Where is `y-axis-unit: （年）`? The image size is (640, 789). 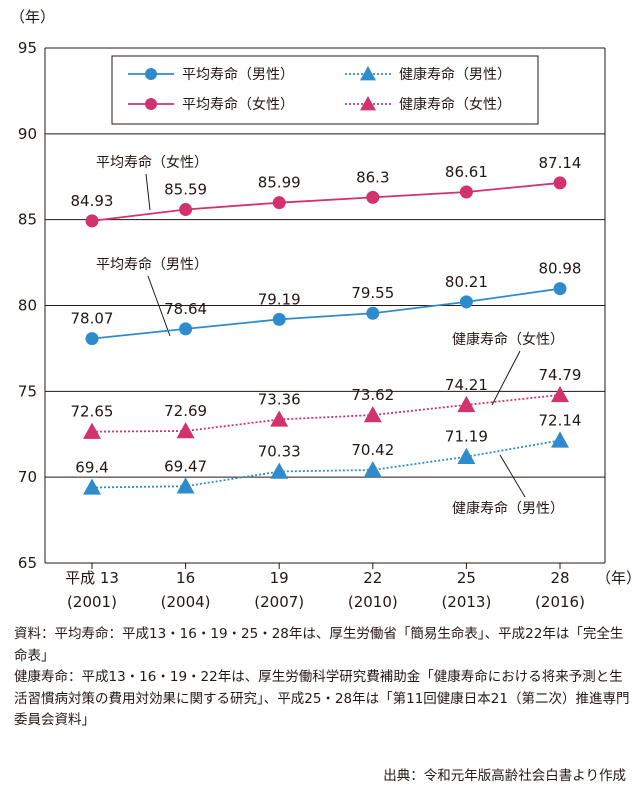 y-axis-unit: （年） is located at coordinates (32, 17).